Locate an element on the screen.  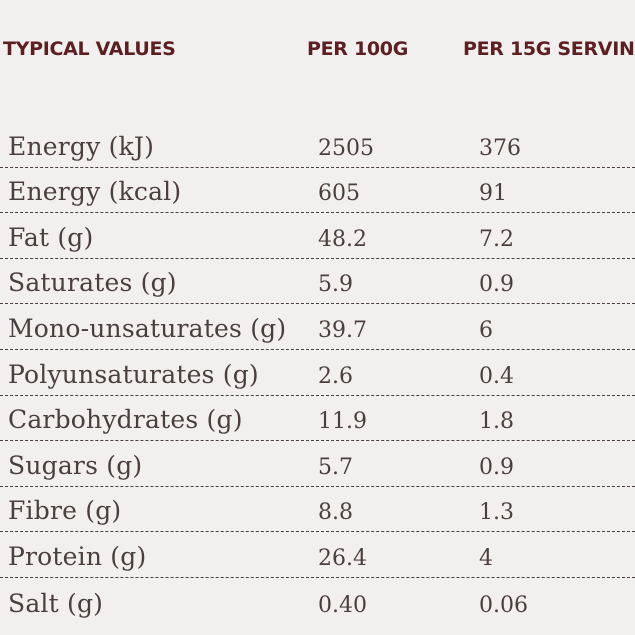
per-100g-value: 5.7 is located at coordinates (335, 467).